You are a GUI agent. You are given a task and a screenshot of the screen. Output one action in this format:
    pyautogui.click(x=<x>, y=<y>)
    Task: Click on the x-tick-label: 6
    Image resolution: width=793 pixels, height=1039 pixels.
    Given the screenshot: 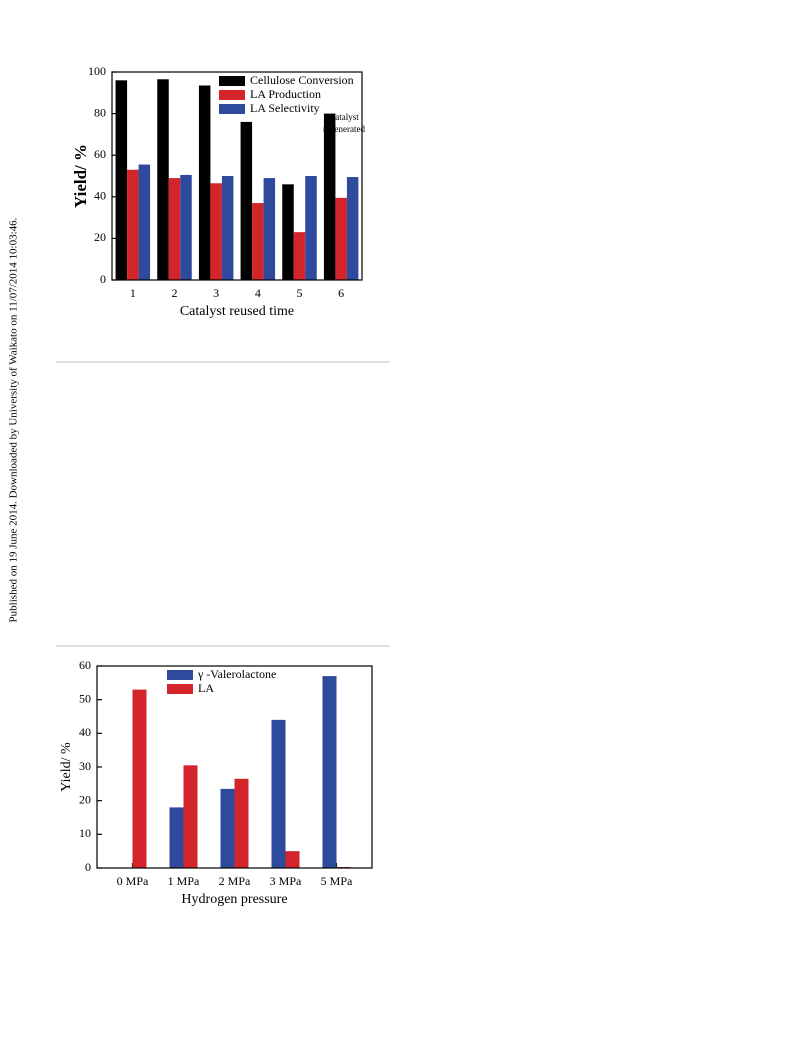 What is the action you would take?
    pyautogui.click(x=341, y=293)
    